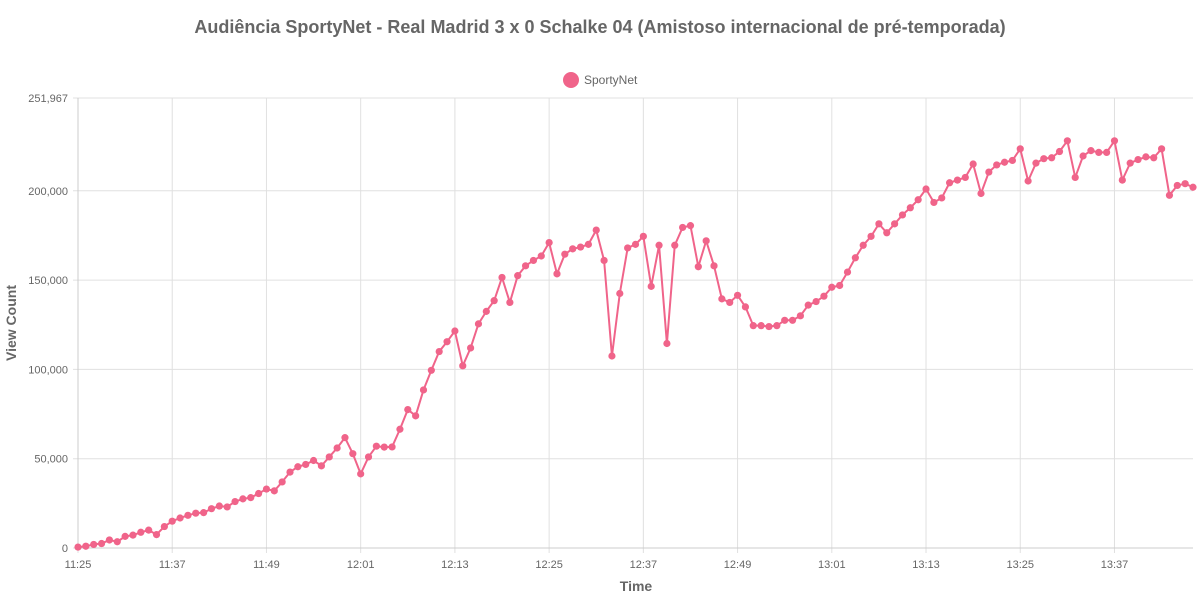 The height and width of the screenshot is (600, 1200). I want to click on legend: SportyNet, so click(600, 80).